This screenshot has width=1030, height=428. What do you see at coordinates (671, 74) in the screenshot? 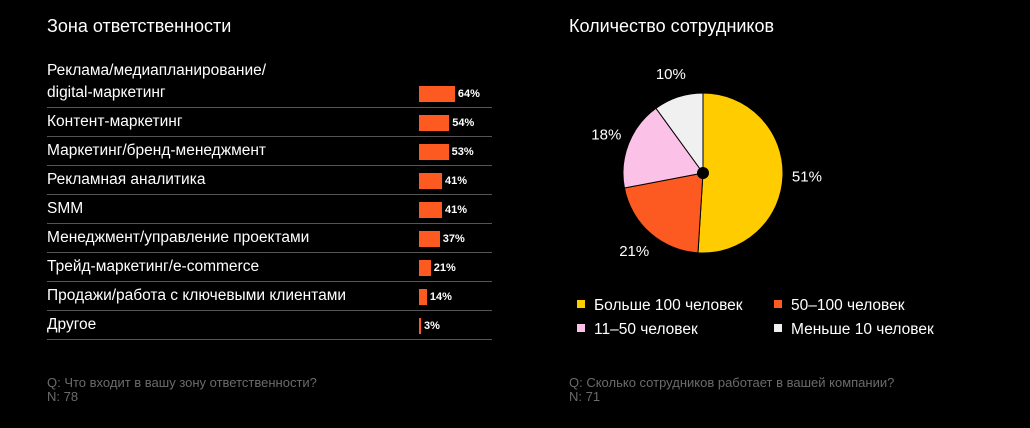
I see `pie-slice-label: 10%` at bounding box center [671, 74].